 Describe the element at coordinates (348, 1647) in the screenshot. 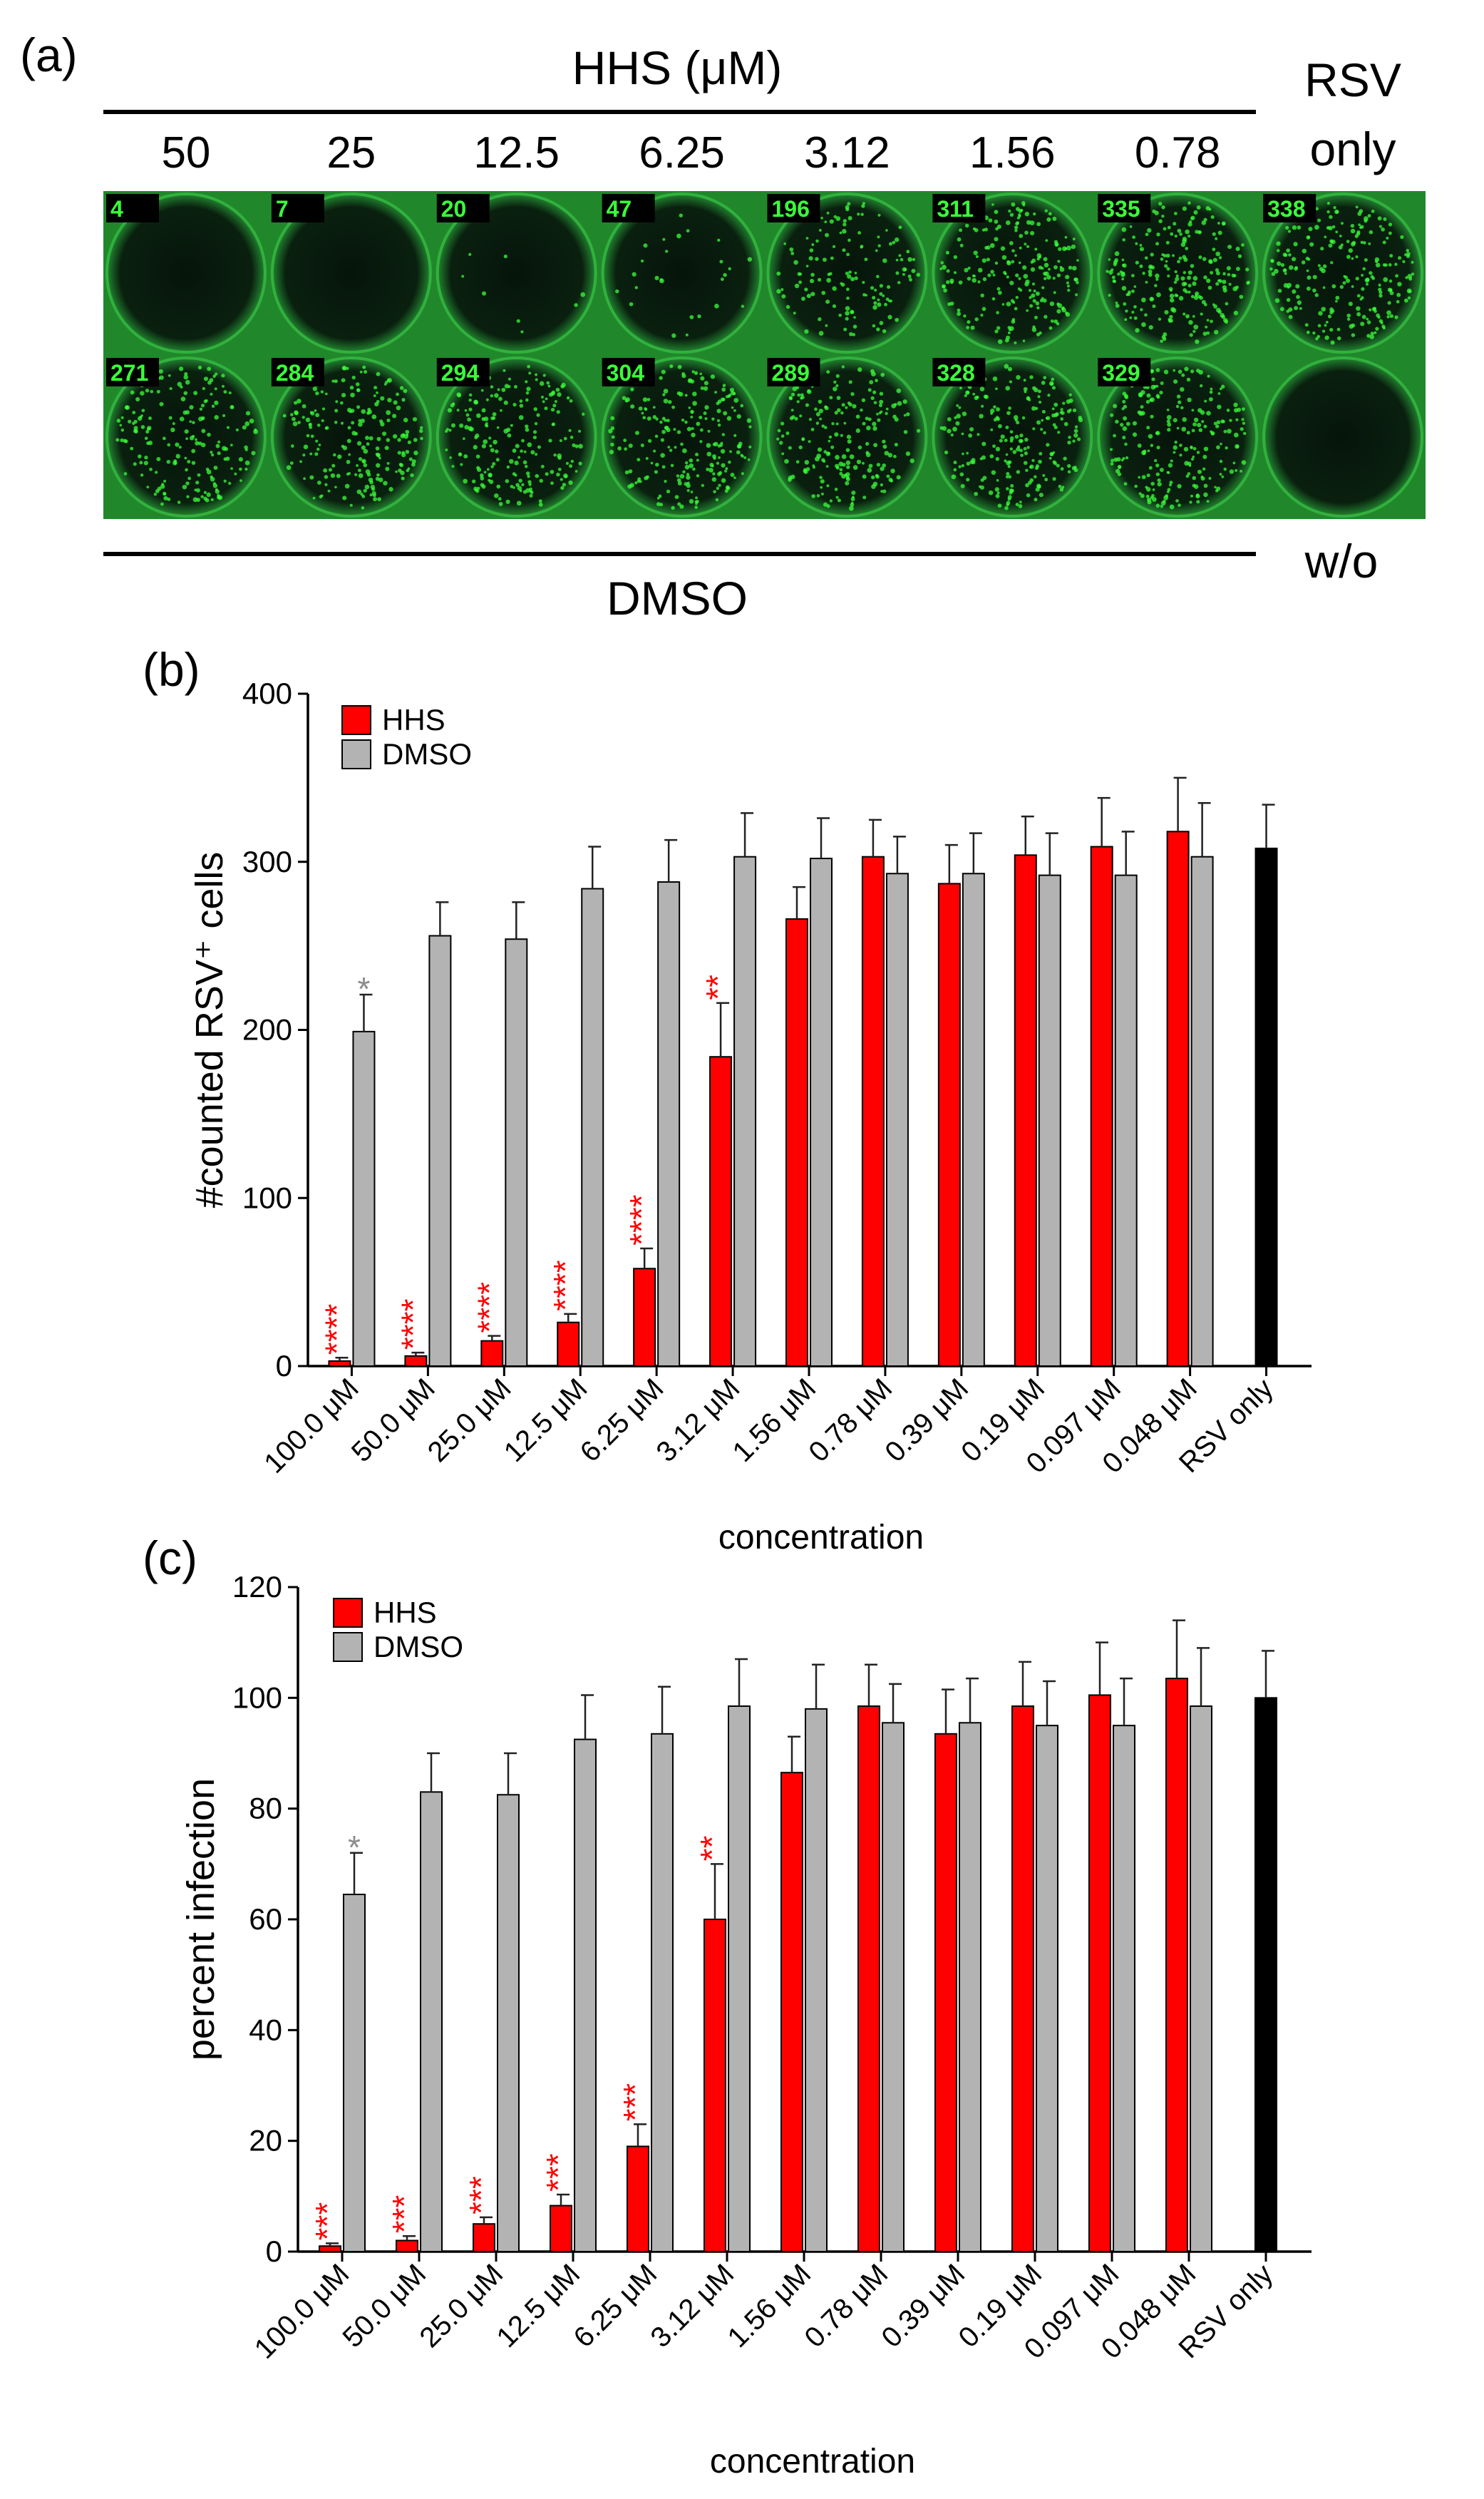

I see `legend-swatch` at that location.